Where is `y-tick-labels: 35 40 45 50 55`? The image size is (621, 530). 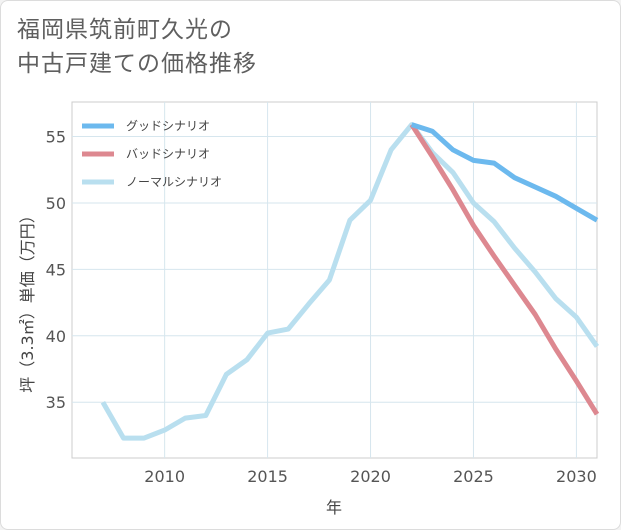
y-tick-labels: 35 40 45 50 55 is located at coordinates (56, 270).